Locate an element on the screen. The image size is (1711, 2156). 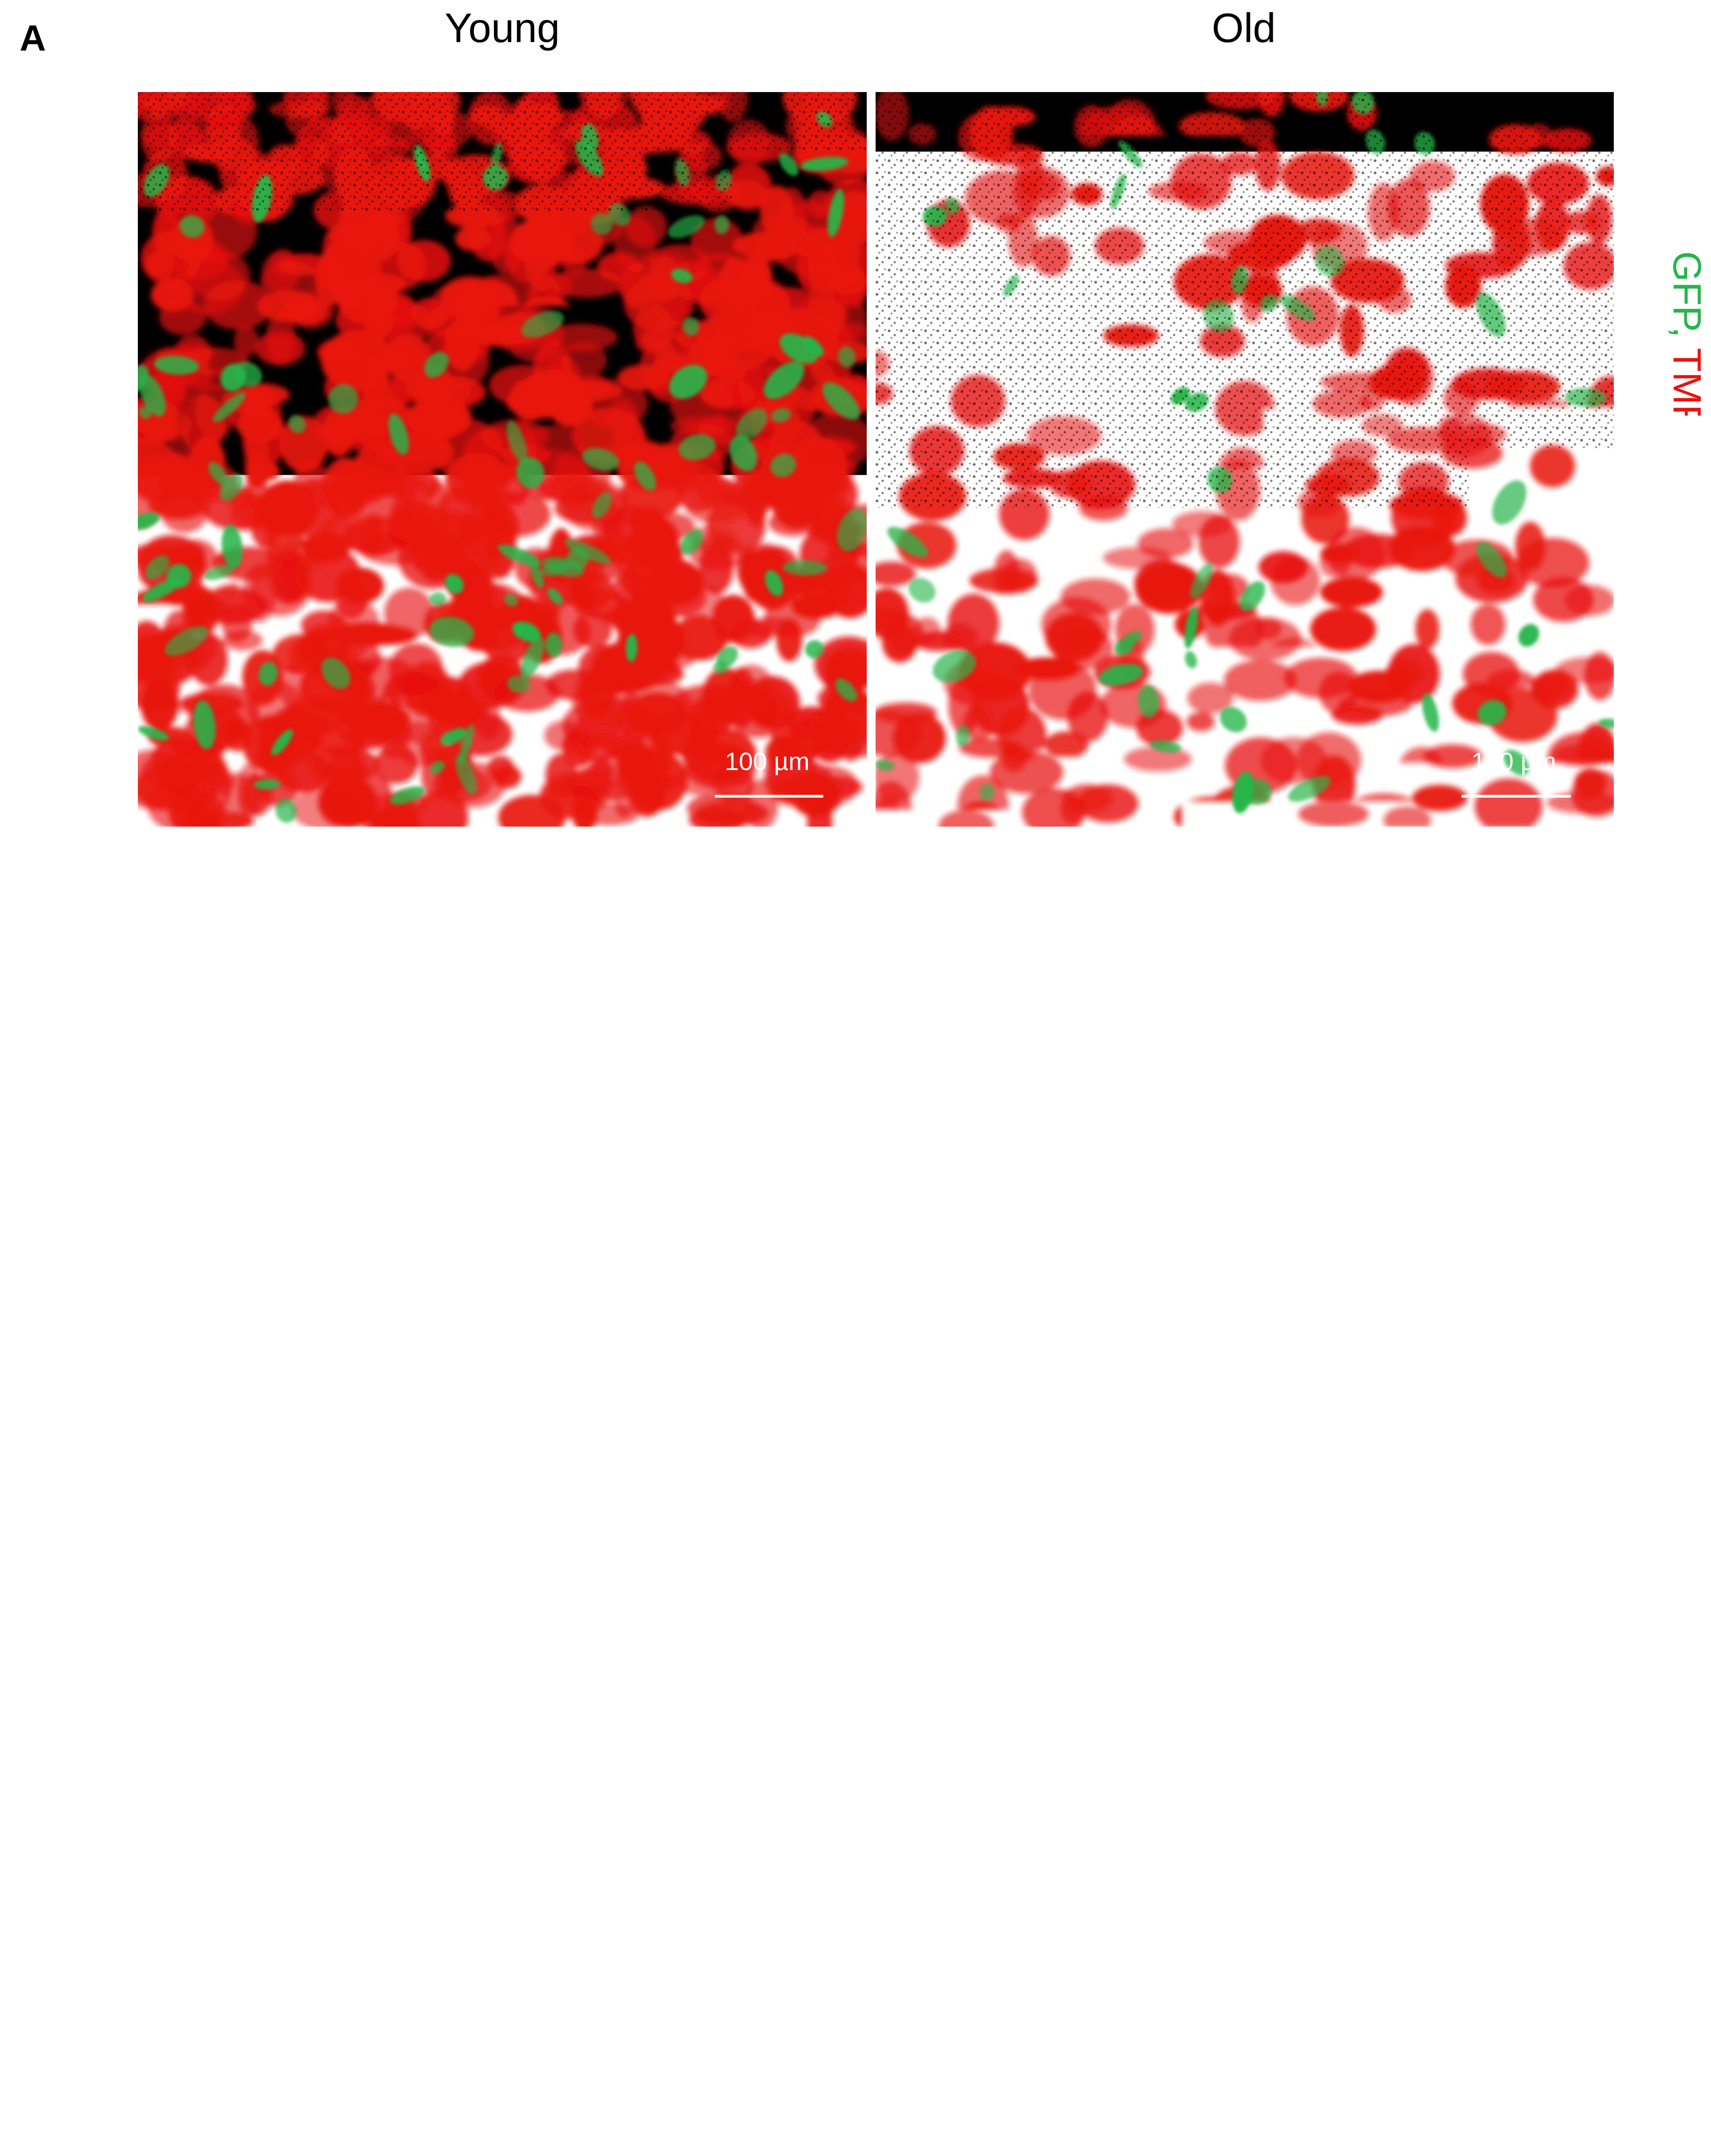
channel-label-gfp: GFP is located at coordinates (1687, 291).